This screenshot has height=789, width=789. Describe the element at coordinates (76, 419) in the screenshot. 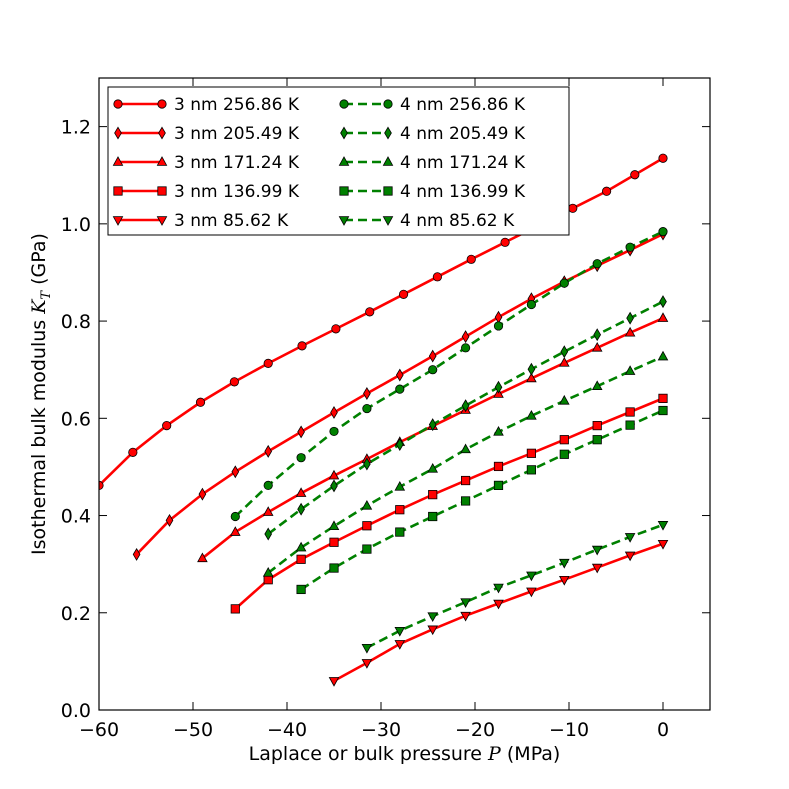

I see `y-tick-label: 0.6` at that location.